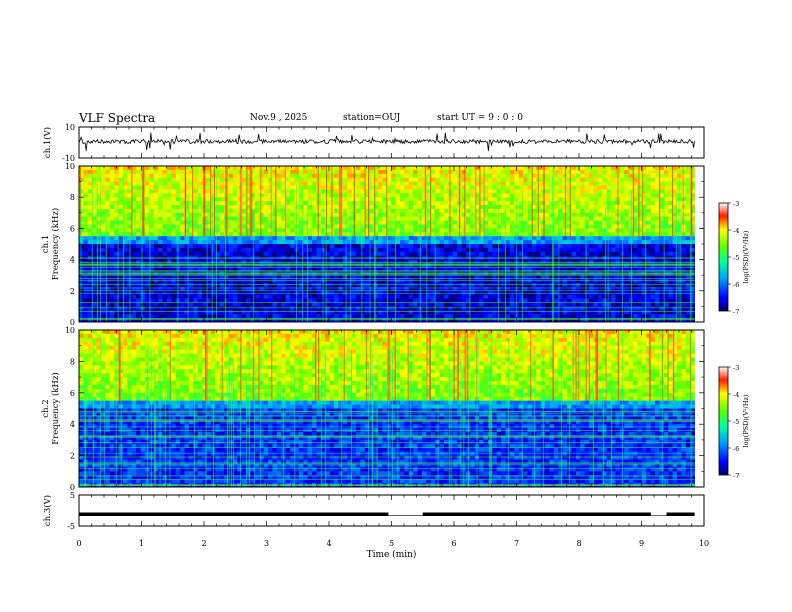 This screenshot has width=792, height=612. What do you see at coordinates (480, 118) in the screenshot?
I see `start-ut-label: start UT = 9 : 0 : 0` at bounding box center [480, 118].